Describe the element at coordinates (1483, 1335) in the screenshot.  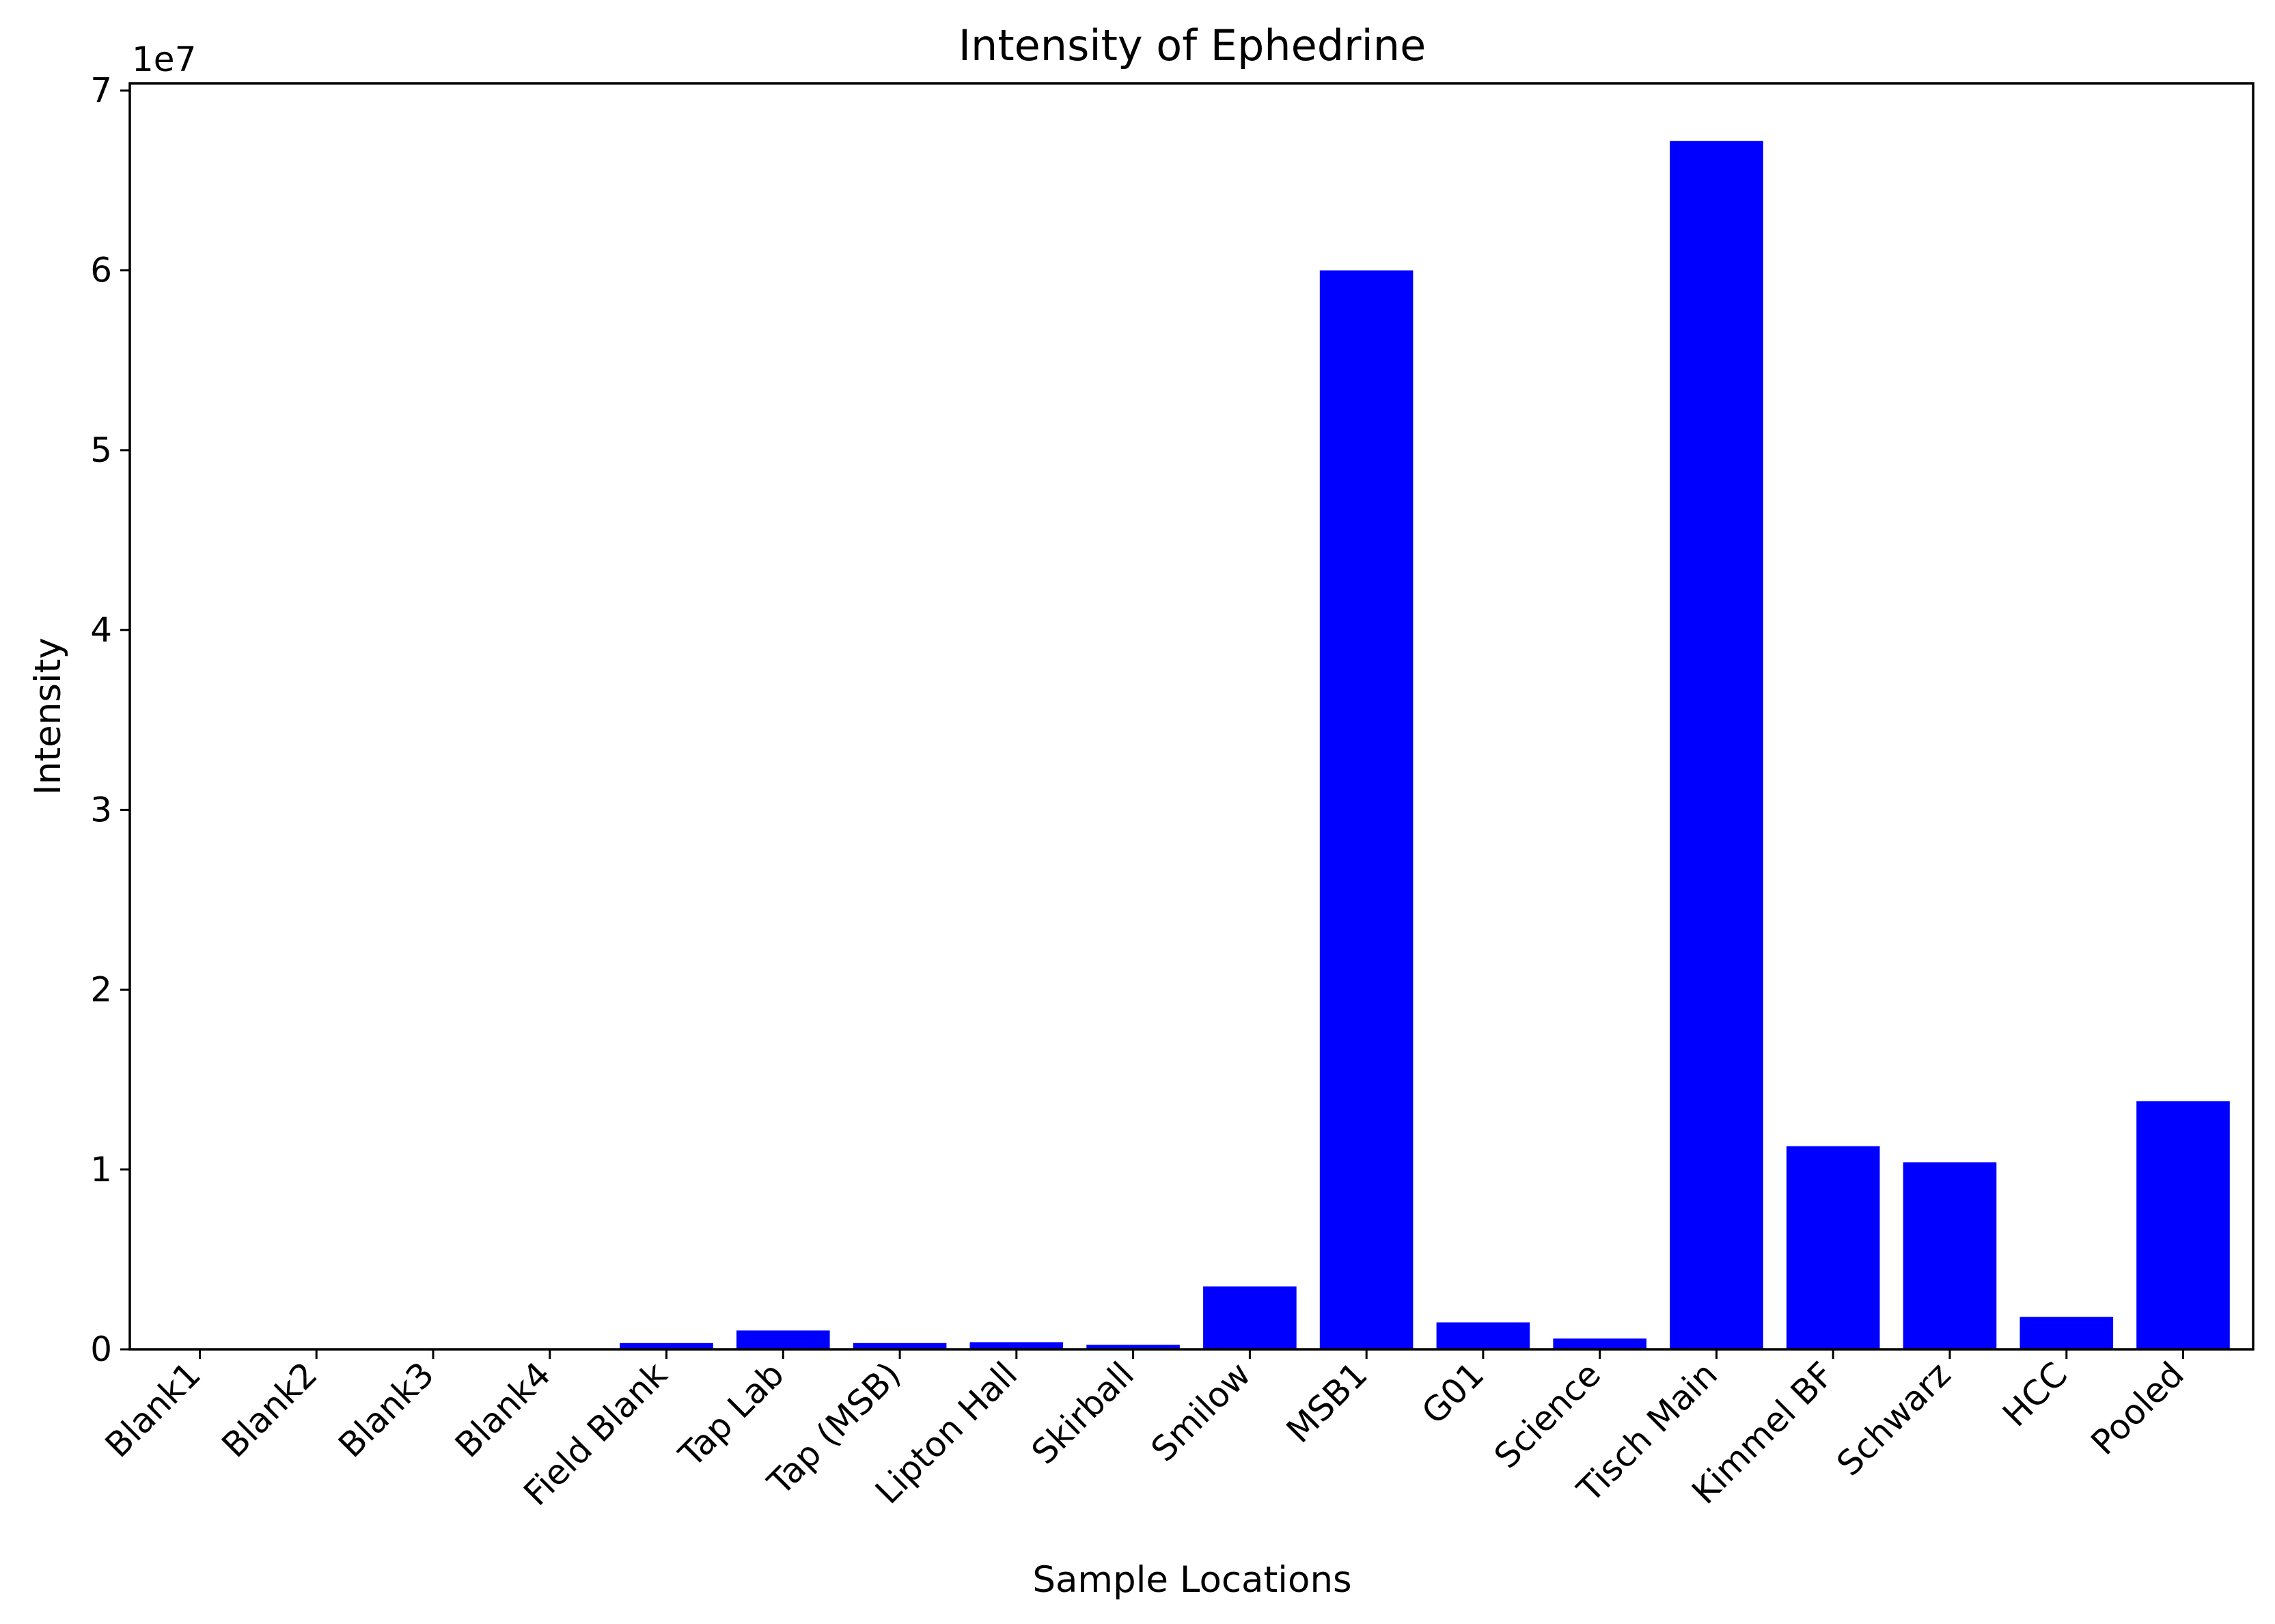
I see `bar-g01` at that location.